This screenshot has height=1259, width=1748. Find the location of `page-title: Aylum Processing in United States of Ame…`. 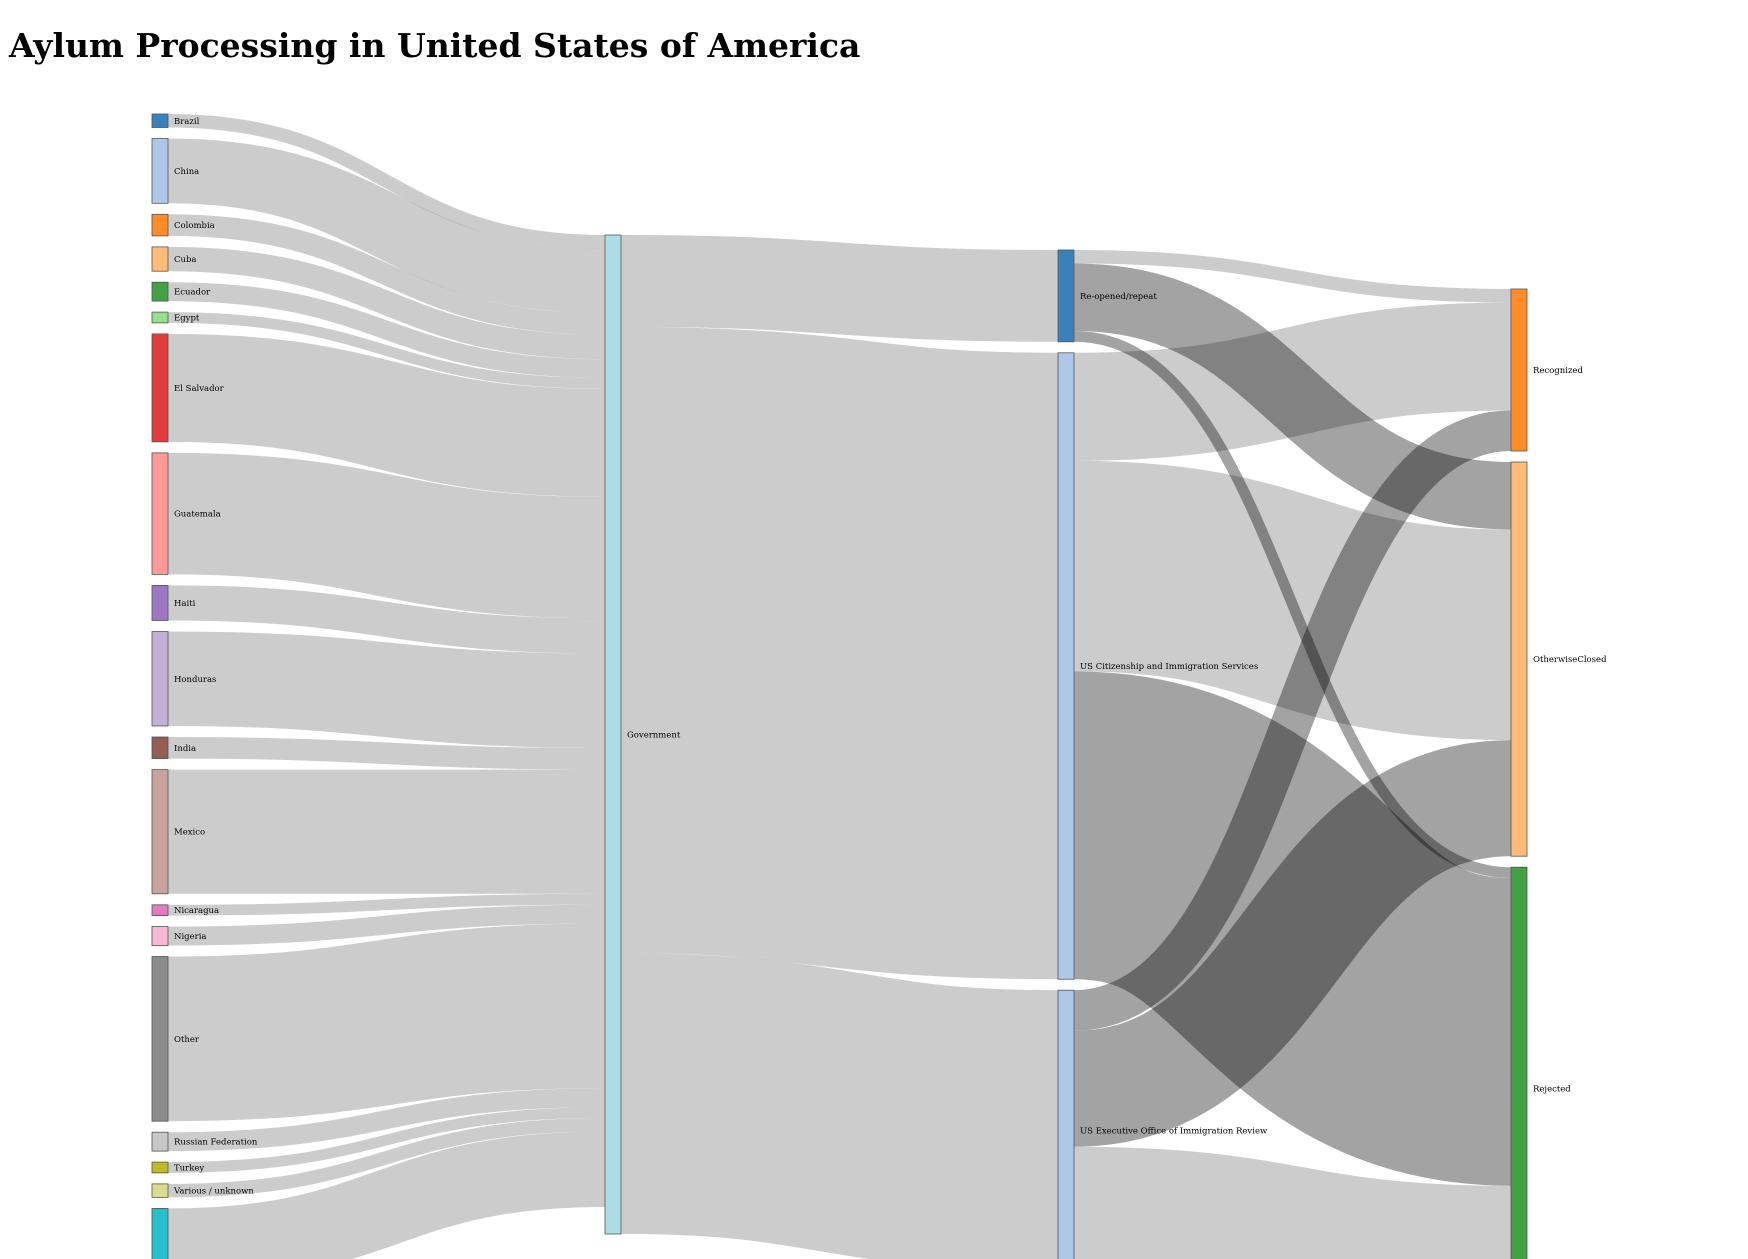

page-title: Aylum Processing in United States of Ame… is located at coordinates (435, 45).